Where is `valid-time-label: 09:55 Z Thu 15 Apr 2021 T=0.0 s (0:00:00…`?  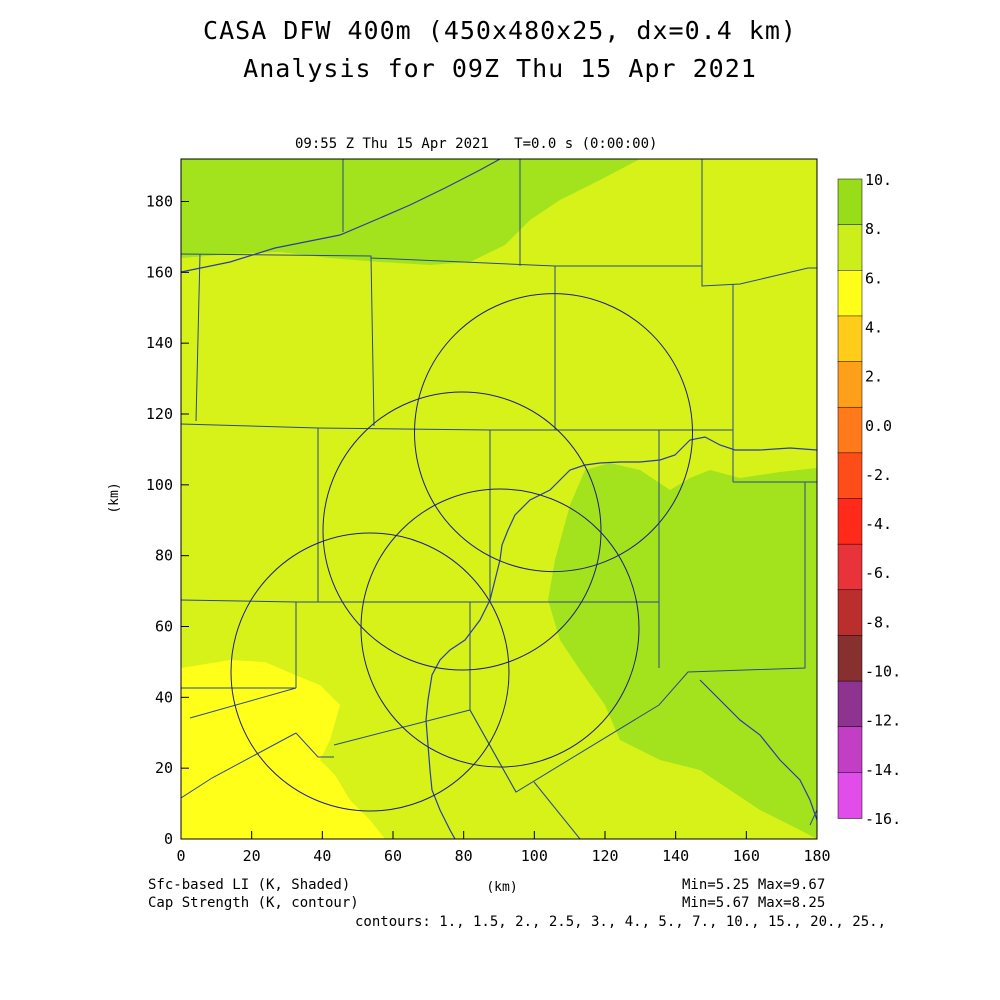 valid-time-label: 09:55 Z Thu 15 Apr 2021 T=0.0 s (0:00:00… is located at coordinates (476, 144).